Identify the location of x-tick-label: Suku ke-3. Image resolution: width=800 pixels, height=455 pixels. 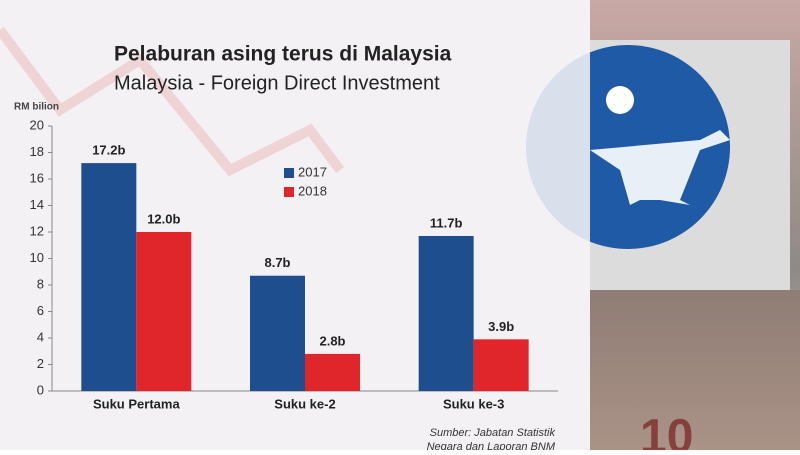
(473, 403).